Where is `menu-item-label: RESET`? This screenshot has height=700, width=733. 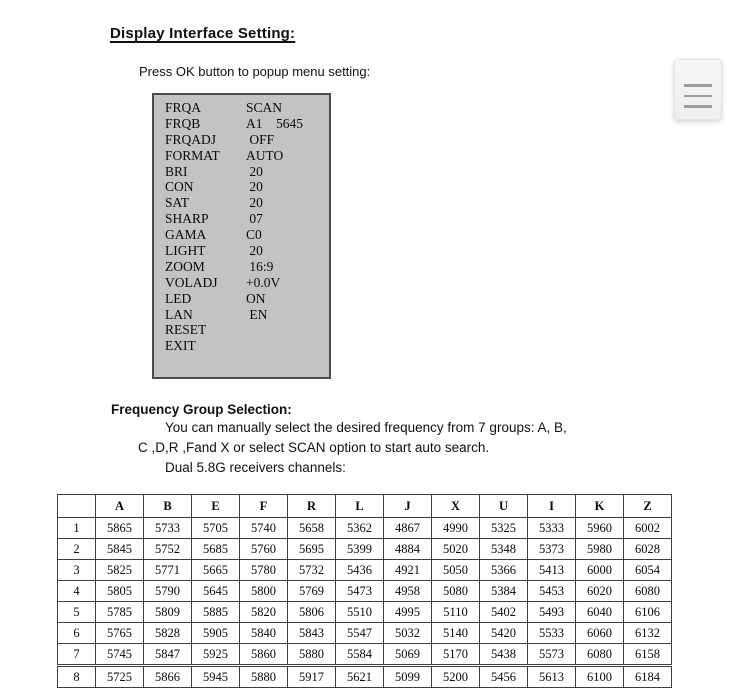 menu-item-label: RESET is located at coordinates (186, 330).